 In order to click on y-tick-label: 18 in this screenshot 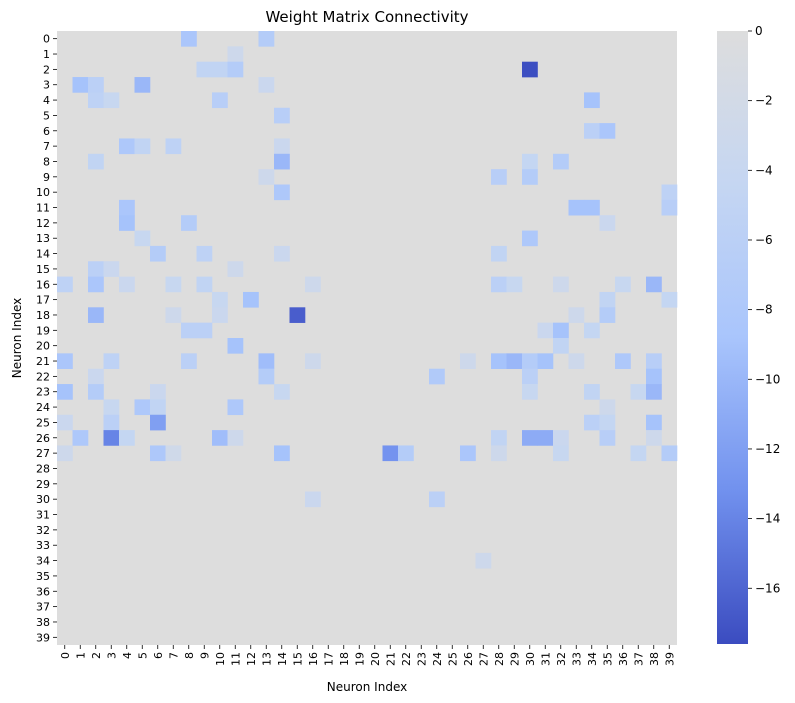, I will do `click(43, 315)`.